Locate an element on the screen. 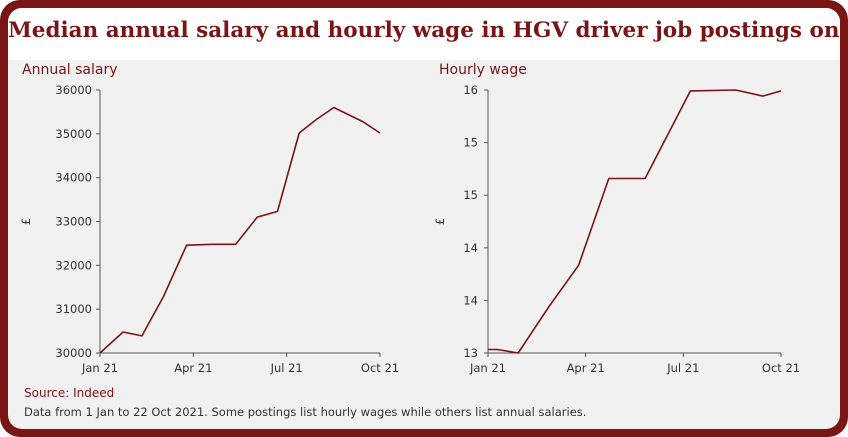  annual-y-tick-label: 34000 is located at coordinates (73, 178).